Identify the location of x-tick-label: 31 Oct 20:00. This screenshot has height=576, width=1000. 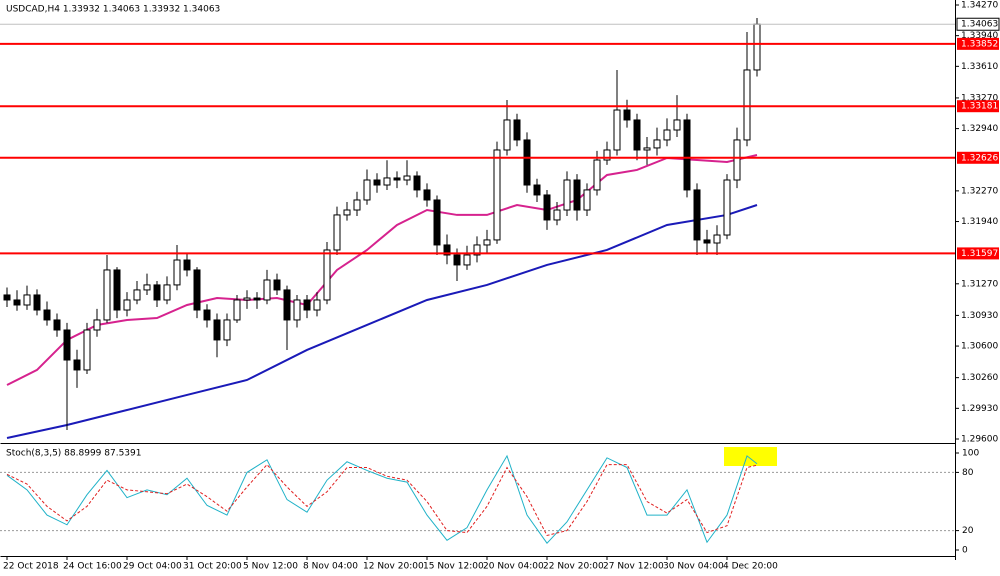
(212, 567).